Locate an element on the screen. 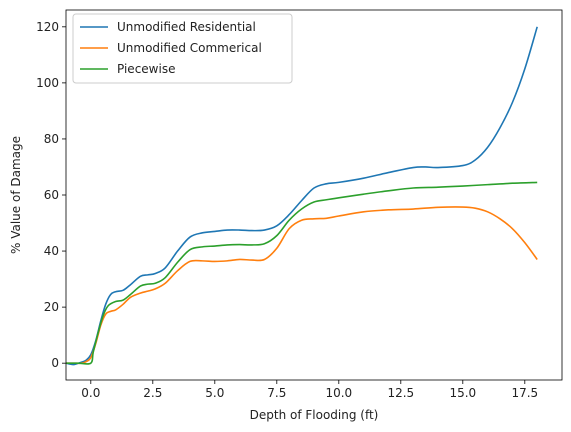  y-axis-label: % Value of Damage is located at coordinates (16, 195).